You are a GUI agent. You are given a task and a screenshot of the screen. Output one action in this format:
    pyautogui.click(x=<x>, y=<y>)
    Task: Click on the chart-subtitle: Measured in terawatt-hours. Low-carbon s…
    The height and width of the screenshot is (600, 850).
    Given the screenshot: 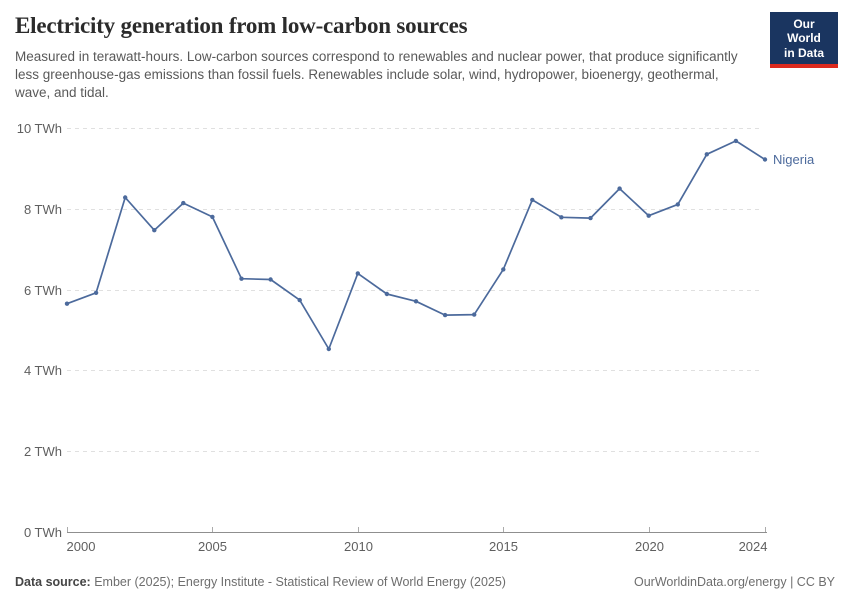 What is the action you would take?
    pyautogui.click(x=376, y=74)
    